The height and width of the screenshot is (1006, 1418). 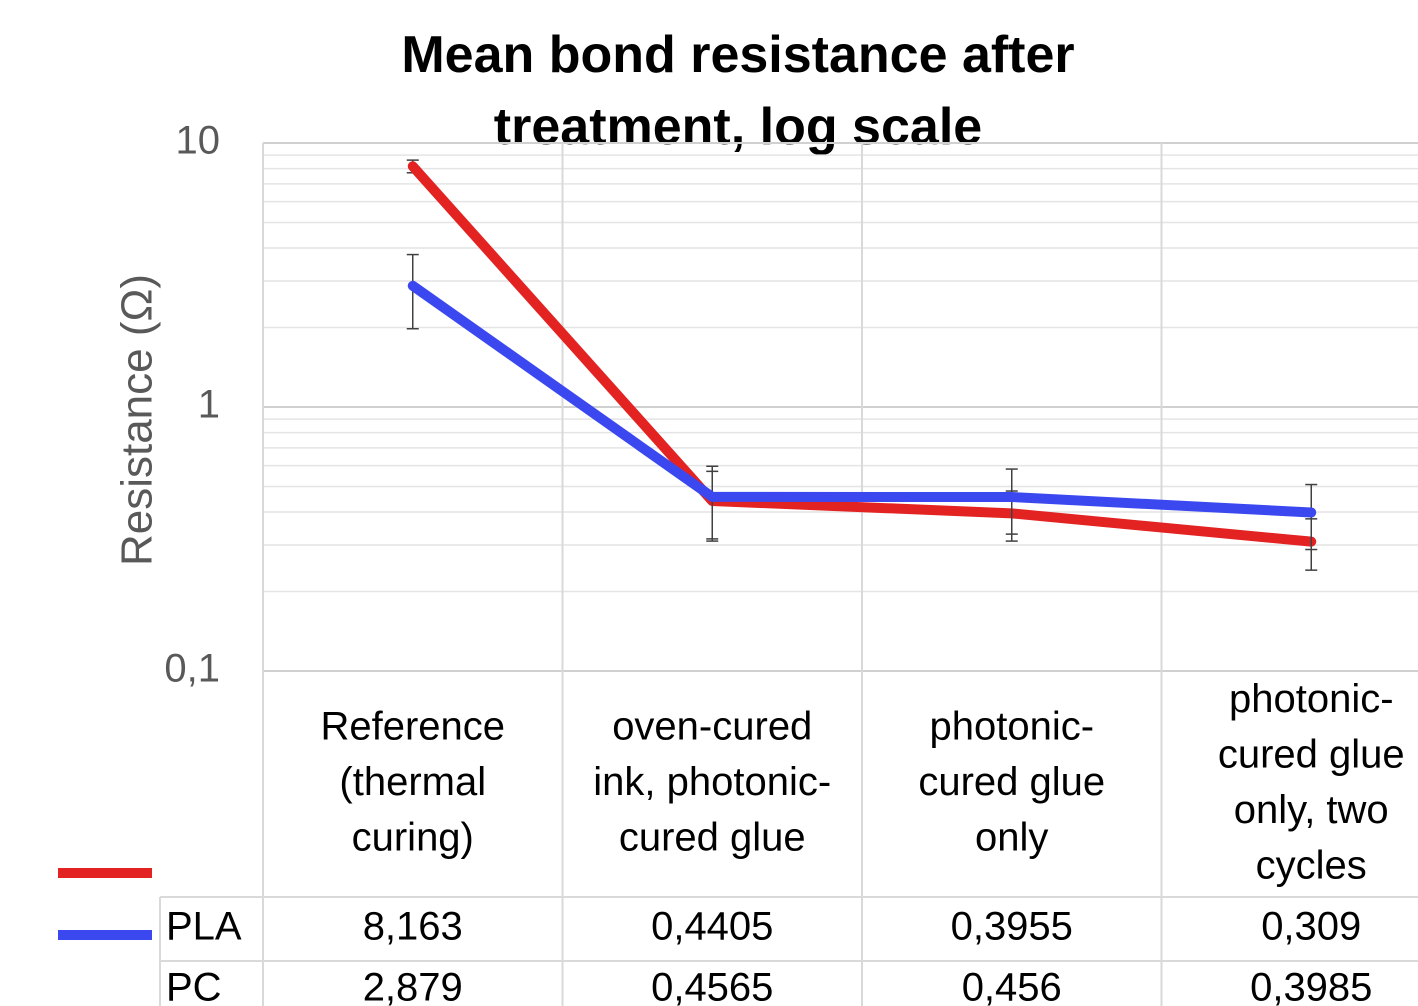 What do you see at coordinates (413, 986) in the screenshot?
I see `table-value: 2,879` at bounding box center [413, 986].